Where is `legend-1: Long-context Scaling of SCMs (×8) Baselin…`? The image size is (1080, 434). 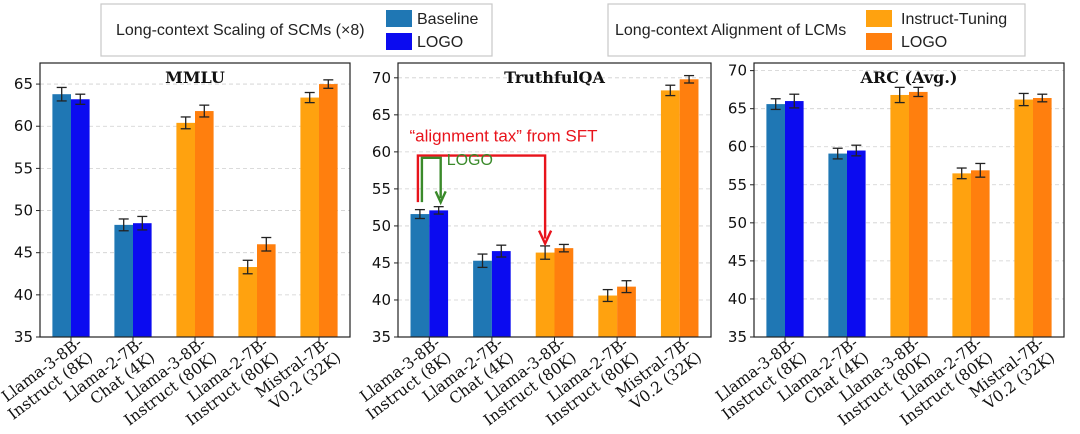 legend-1: Long-context Scaling of SCMs (×8) Baselin… is located at coordinates (296, 30).